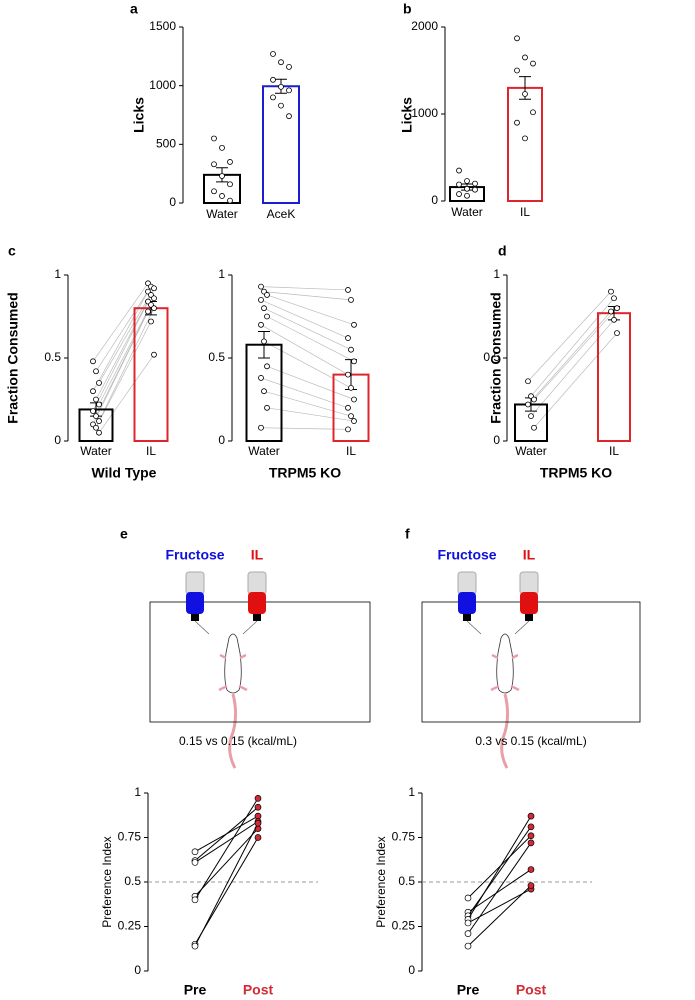  What do you see at coordinates (124, 473) in the screenshot?
I see `x-axis-label: Wild Type` at bounding box center [124, 473].